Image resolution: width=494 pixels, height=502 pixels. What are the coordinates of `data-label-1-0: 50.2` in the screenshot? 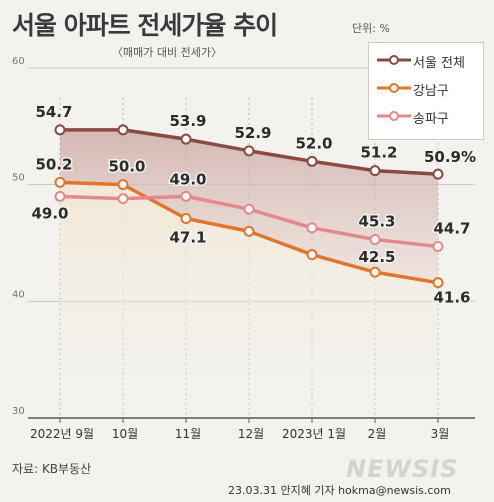 It's located at (53, 164).